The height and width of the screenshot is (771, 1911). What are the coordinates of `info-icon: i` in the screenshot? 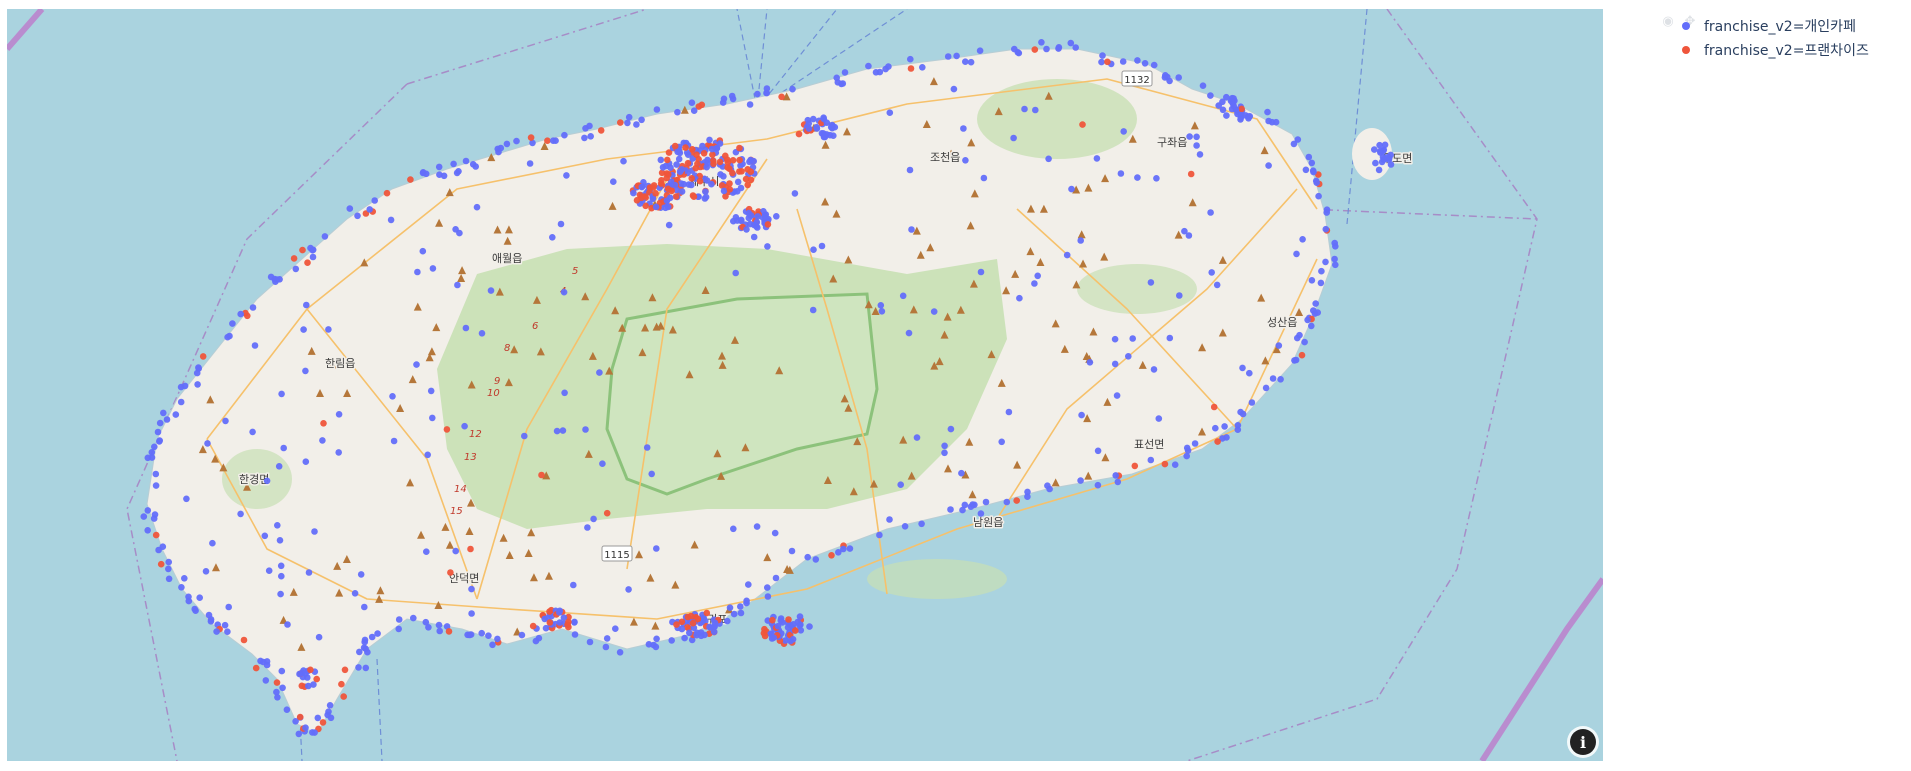 It's located at (1583, 742).